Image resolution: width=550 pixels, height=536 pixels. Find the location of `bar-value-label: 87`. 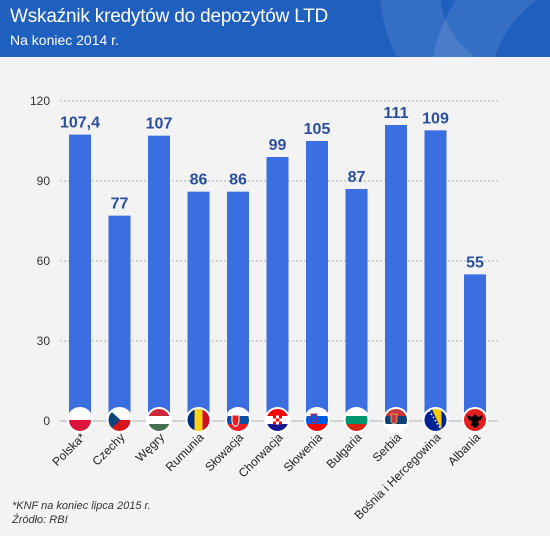

bar-value-label: 87 is located at coordinates (357, 177).